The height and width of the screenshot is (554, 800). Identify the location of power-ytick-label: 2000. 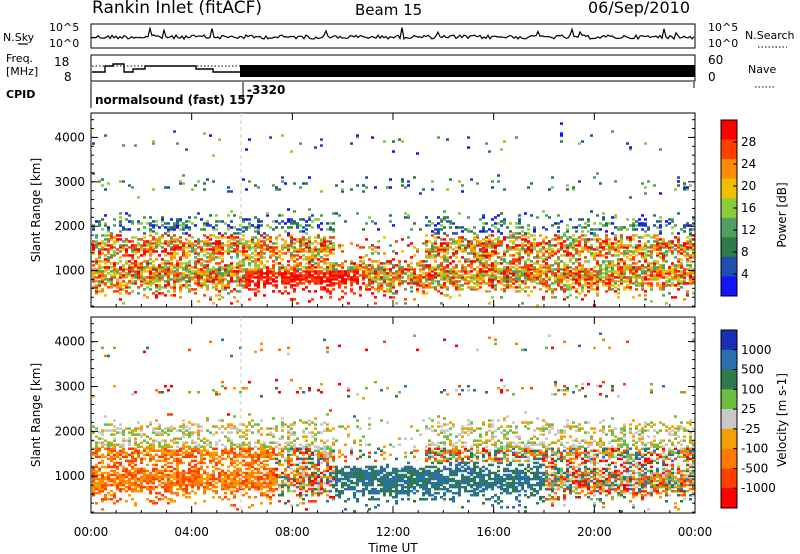
(69, 226).